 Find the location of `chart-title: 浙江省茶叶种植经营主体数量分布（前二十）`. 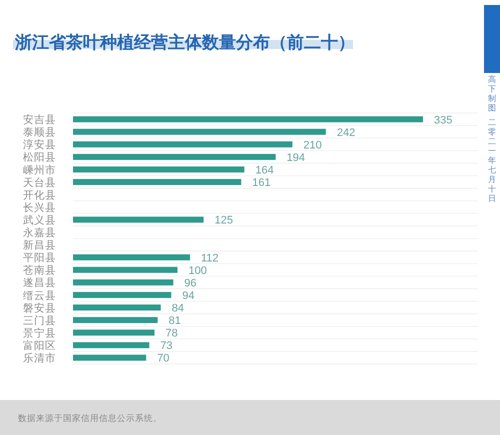

chart-title: 浙江省茶叶种植经营主体数量分布（前二十） is located at coordinates (184, 42).